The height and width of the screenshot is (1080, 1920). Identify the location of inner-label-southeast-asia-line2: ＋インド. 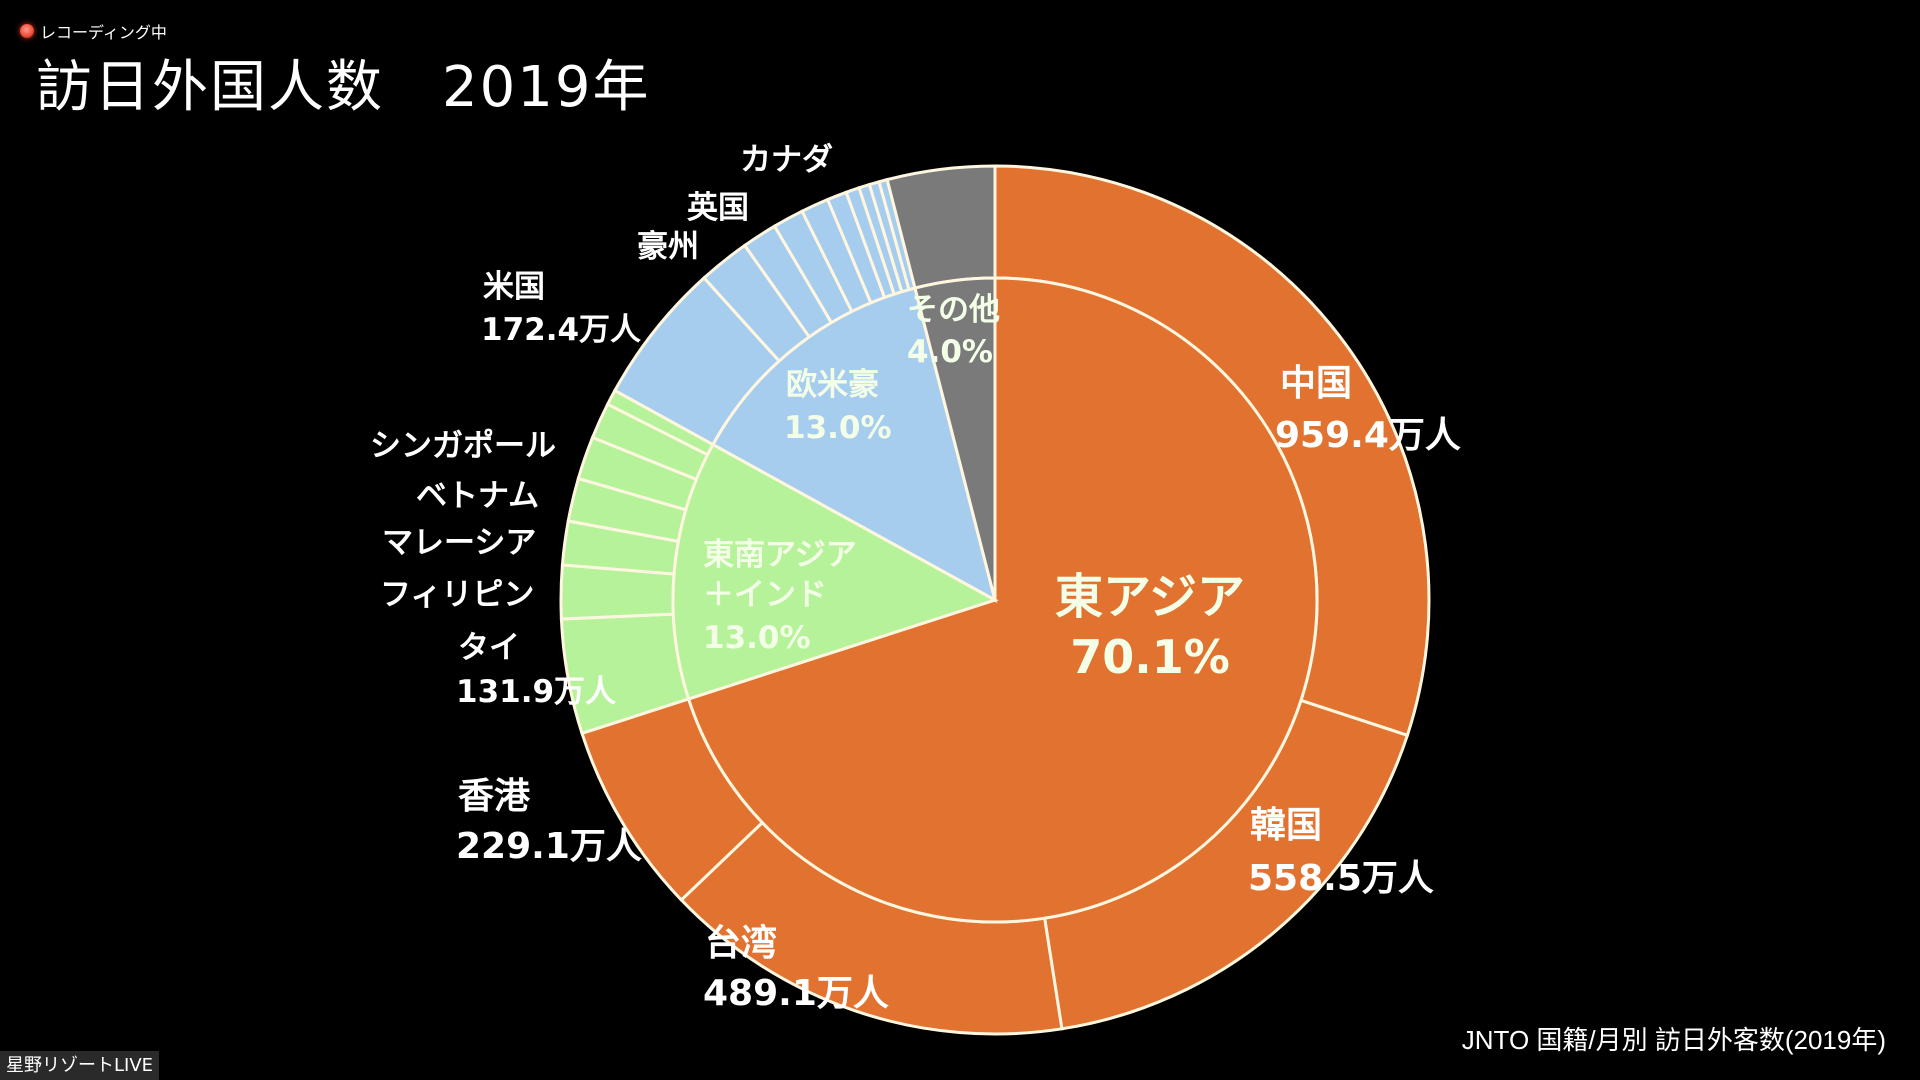
(765, 595).